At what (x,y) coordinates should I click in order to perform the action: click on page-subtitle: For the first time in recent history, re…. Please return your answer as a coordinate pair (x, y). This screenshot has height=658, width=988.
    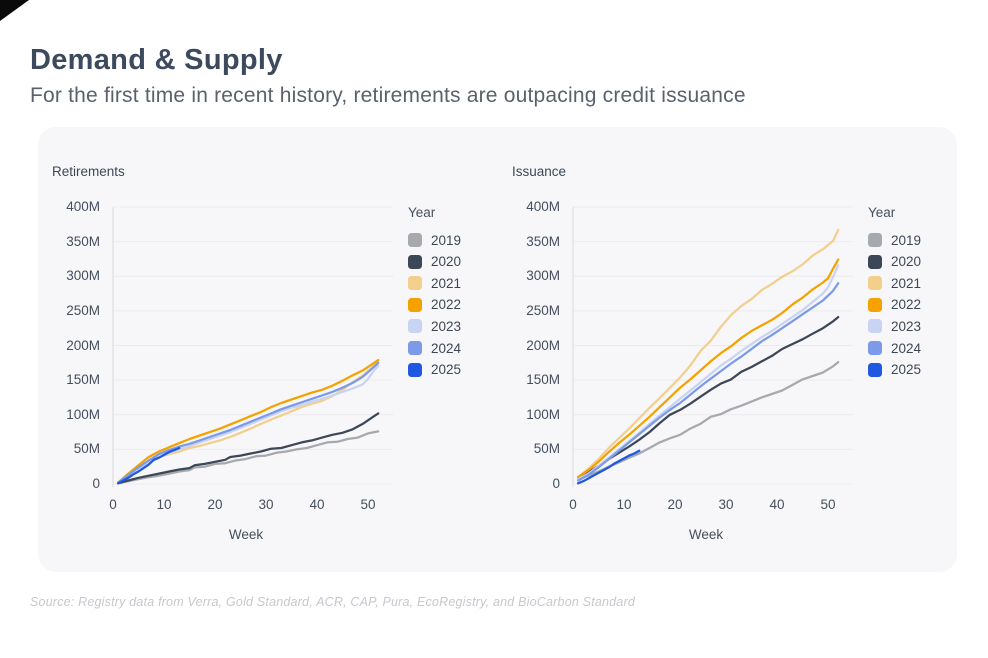
    Looking at the image, I should click on (388, 95).